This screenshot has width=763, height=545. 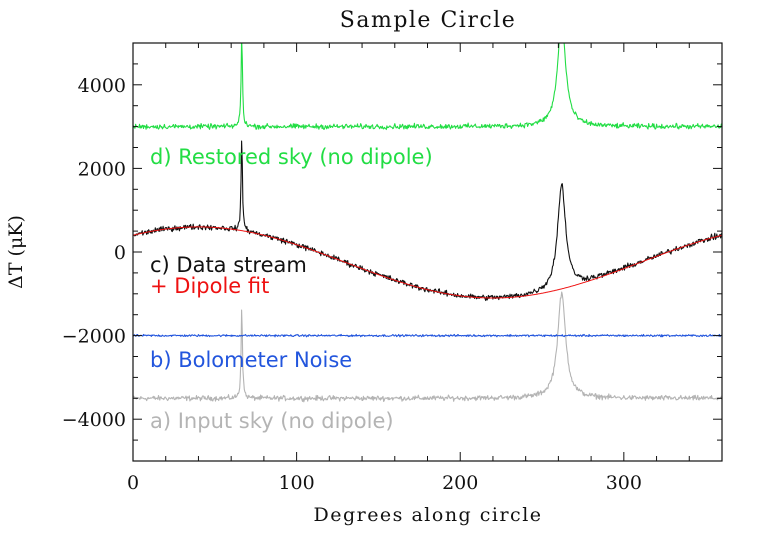 I want to click on x-tick-label: 100, so click(x=296, y=483).